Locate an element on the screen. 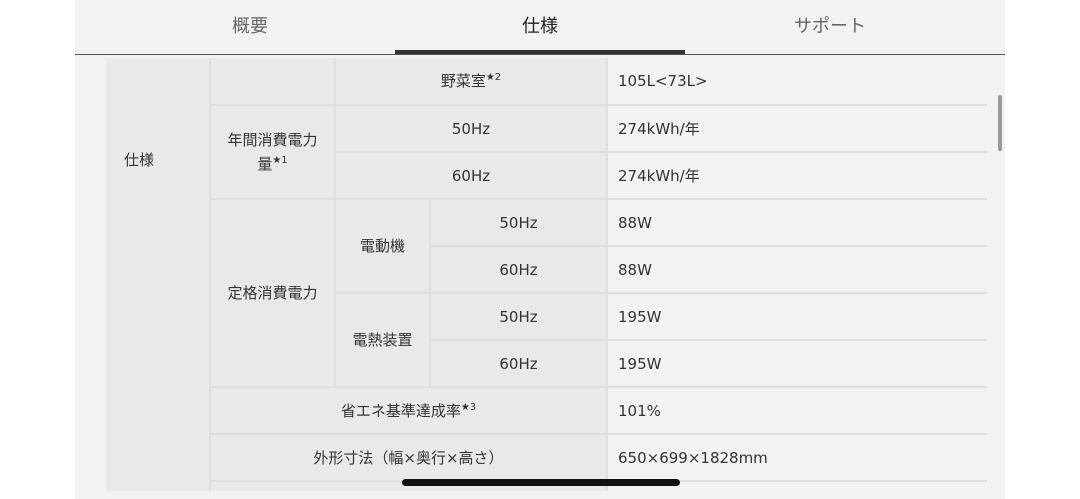 The height and width of the screenshot is (499, 1080). rated-power-label: 定格消費電力 is located at coordinates (272, 293).